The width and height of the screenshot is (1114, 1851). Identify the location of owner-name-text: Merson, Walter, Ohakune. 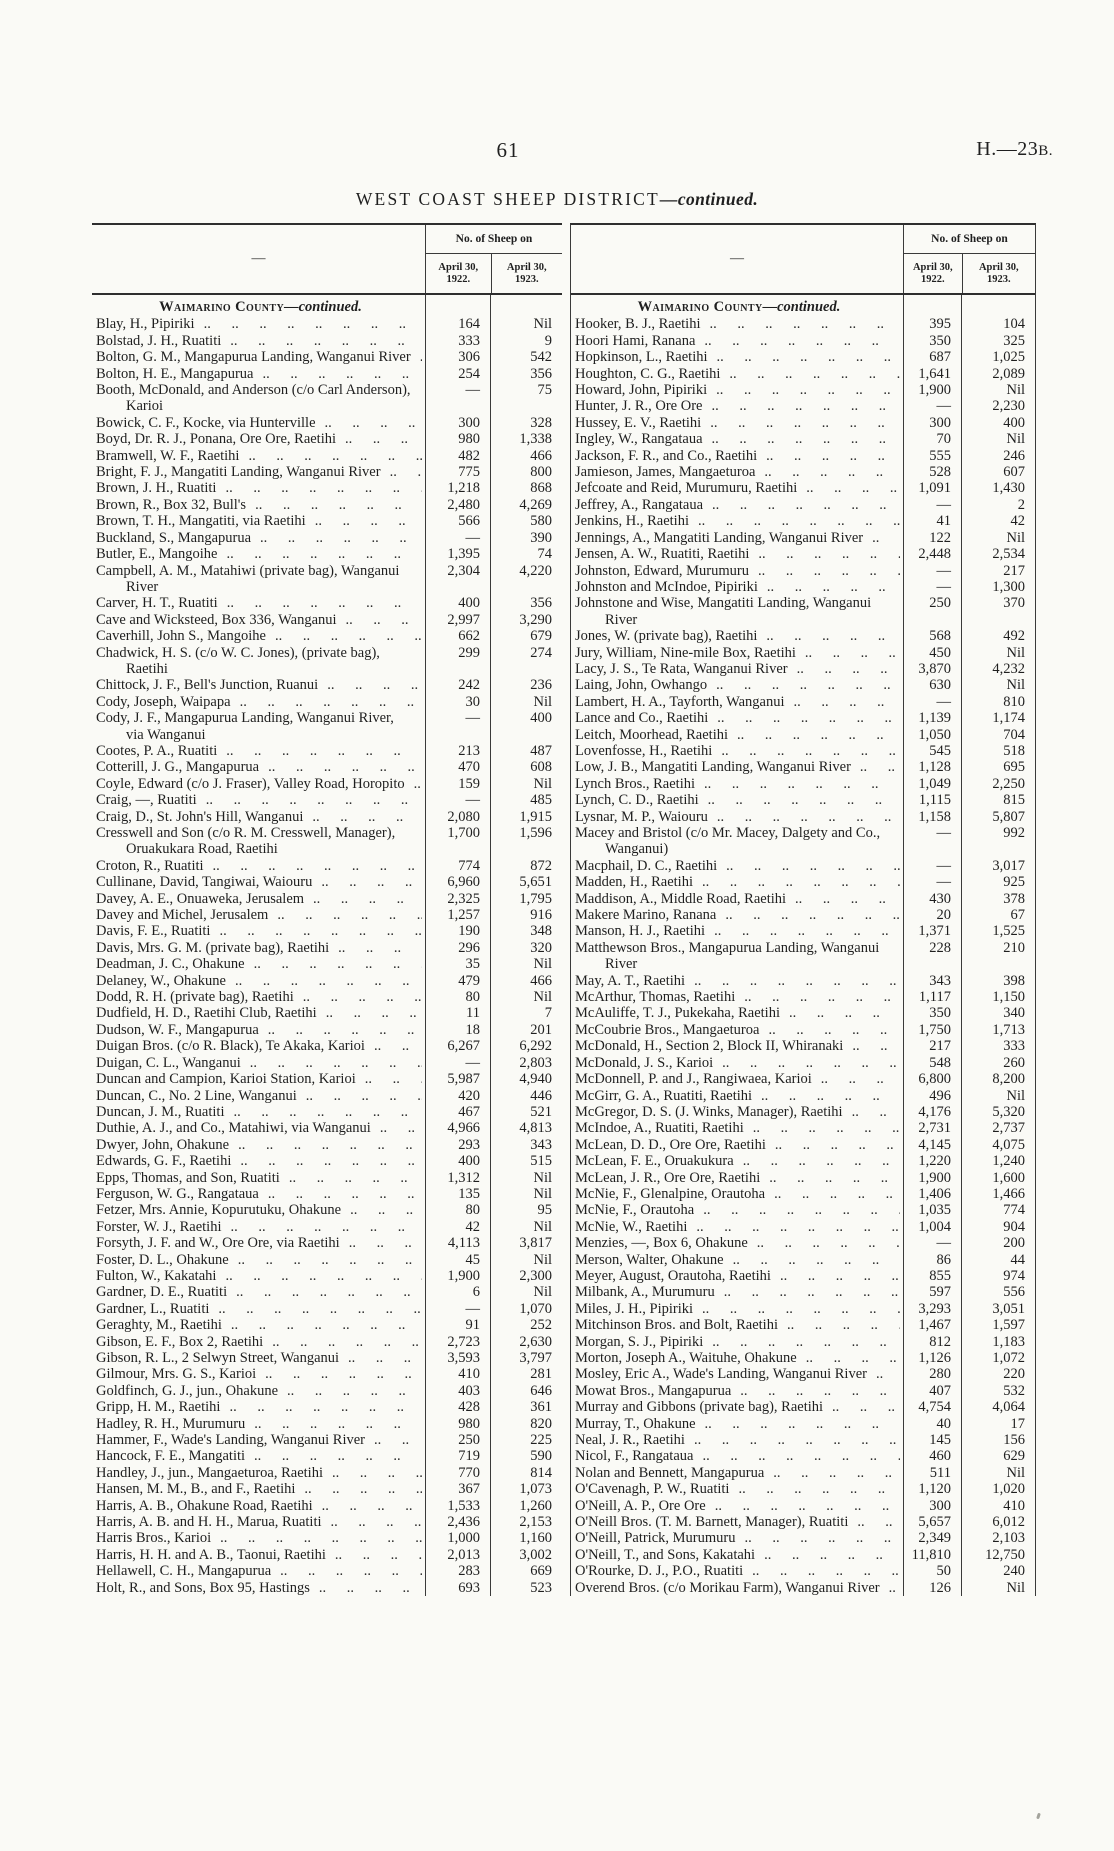
(649, 1259).